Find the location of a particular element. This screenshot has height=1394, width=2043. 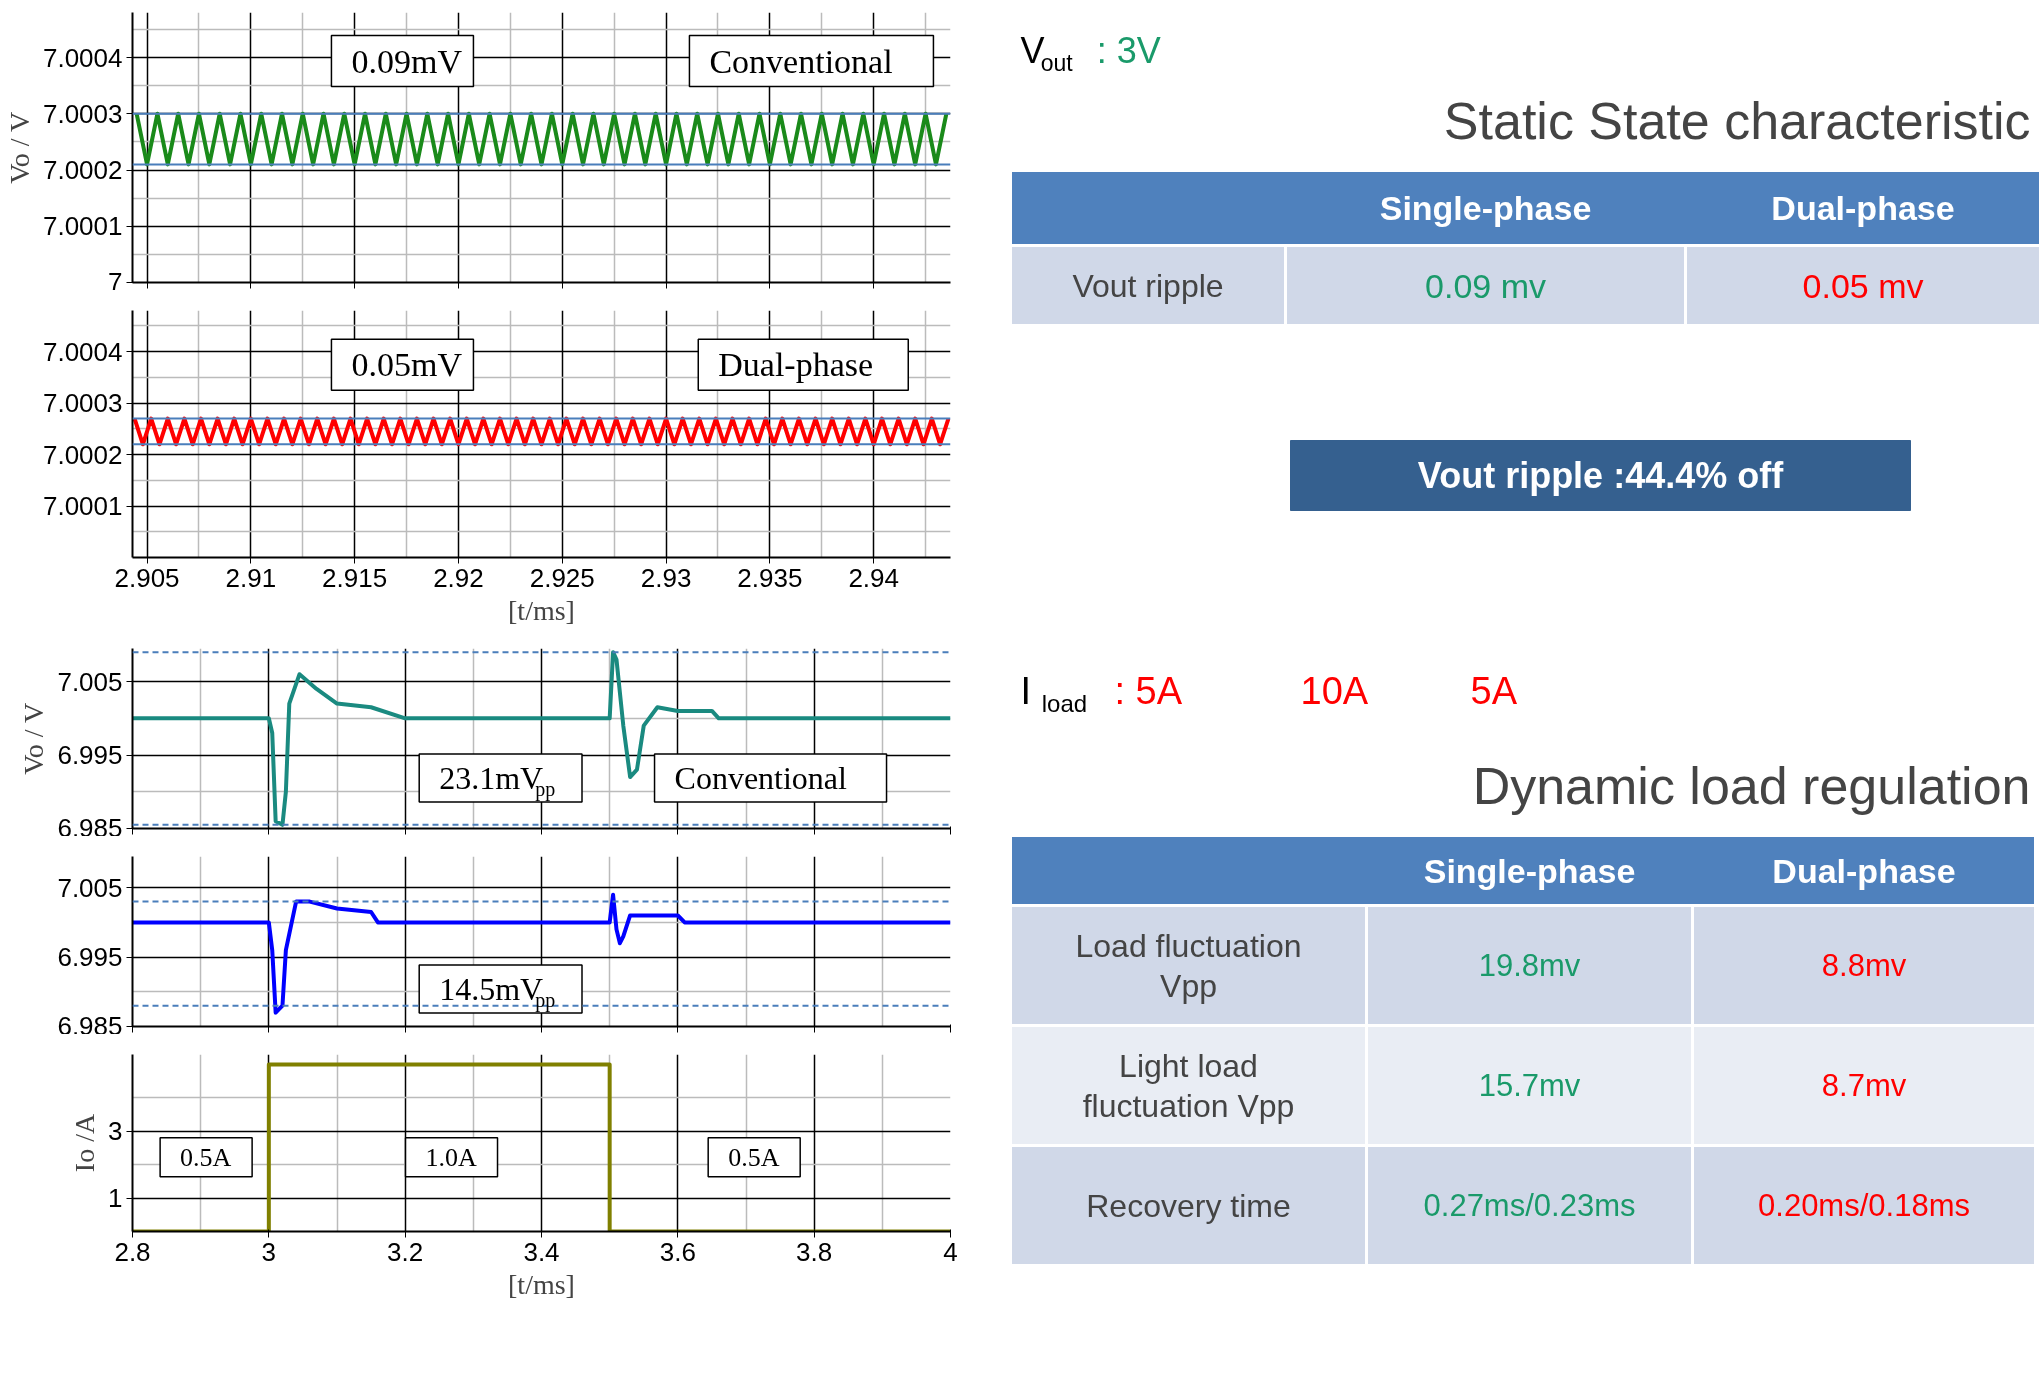

text: 0.20ms/0.18ms is located at coordinates (1864, 1205).